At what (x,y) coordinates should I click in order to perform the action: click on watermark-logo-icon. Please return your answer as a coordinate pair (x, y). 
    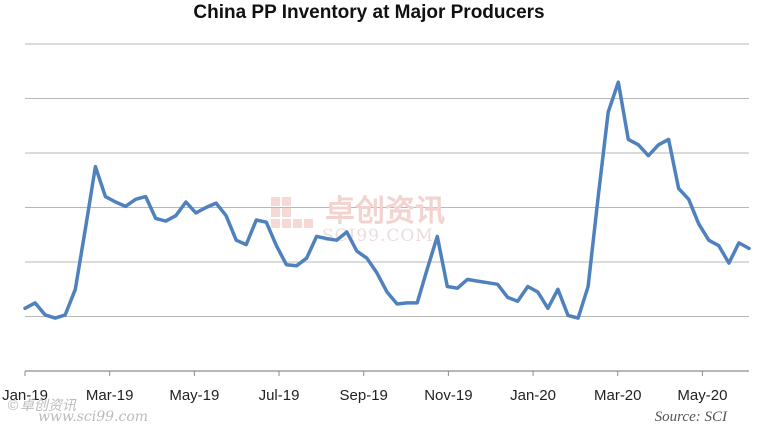
    Looking at the image, I should click on (292, 212).